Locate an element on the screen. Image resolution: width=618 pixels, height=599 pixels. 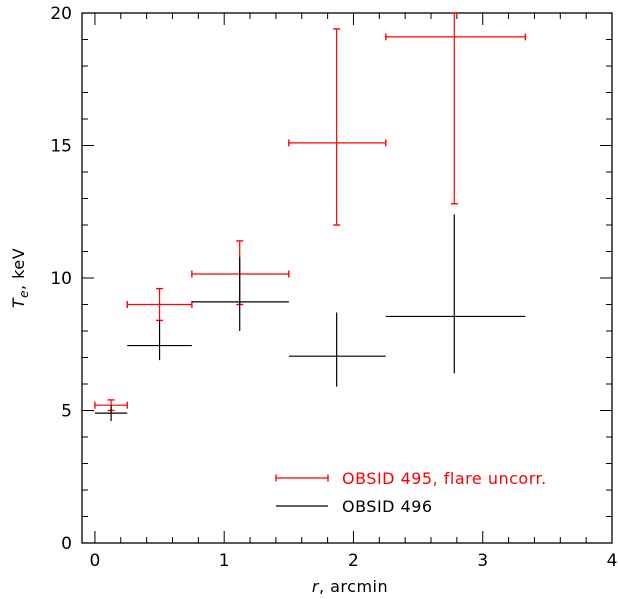
legend-entry: OBSID 496 is located at coordinates (354, 506).